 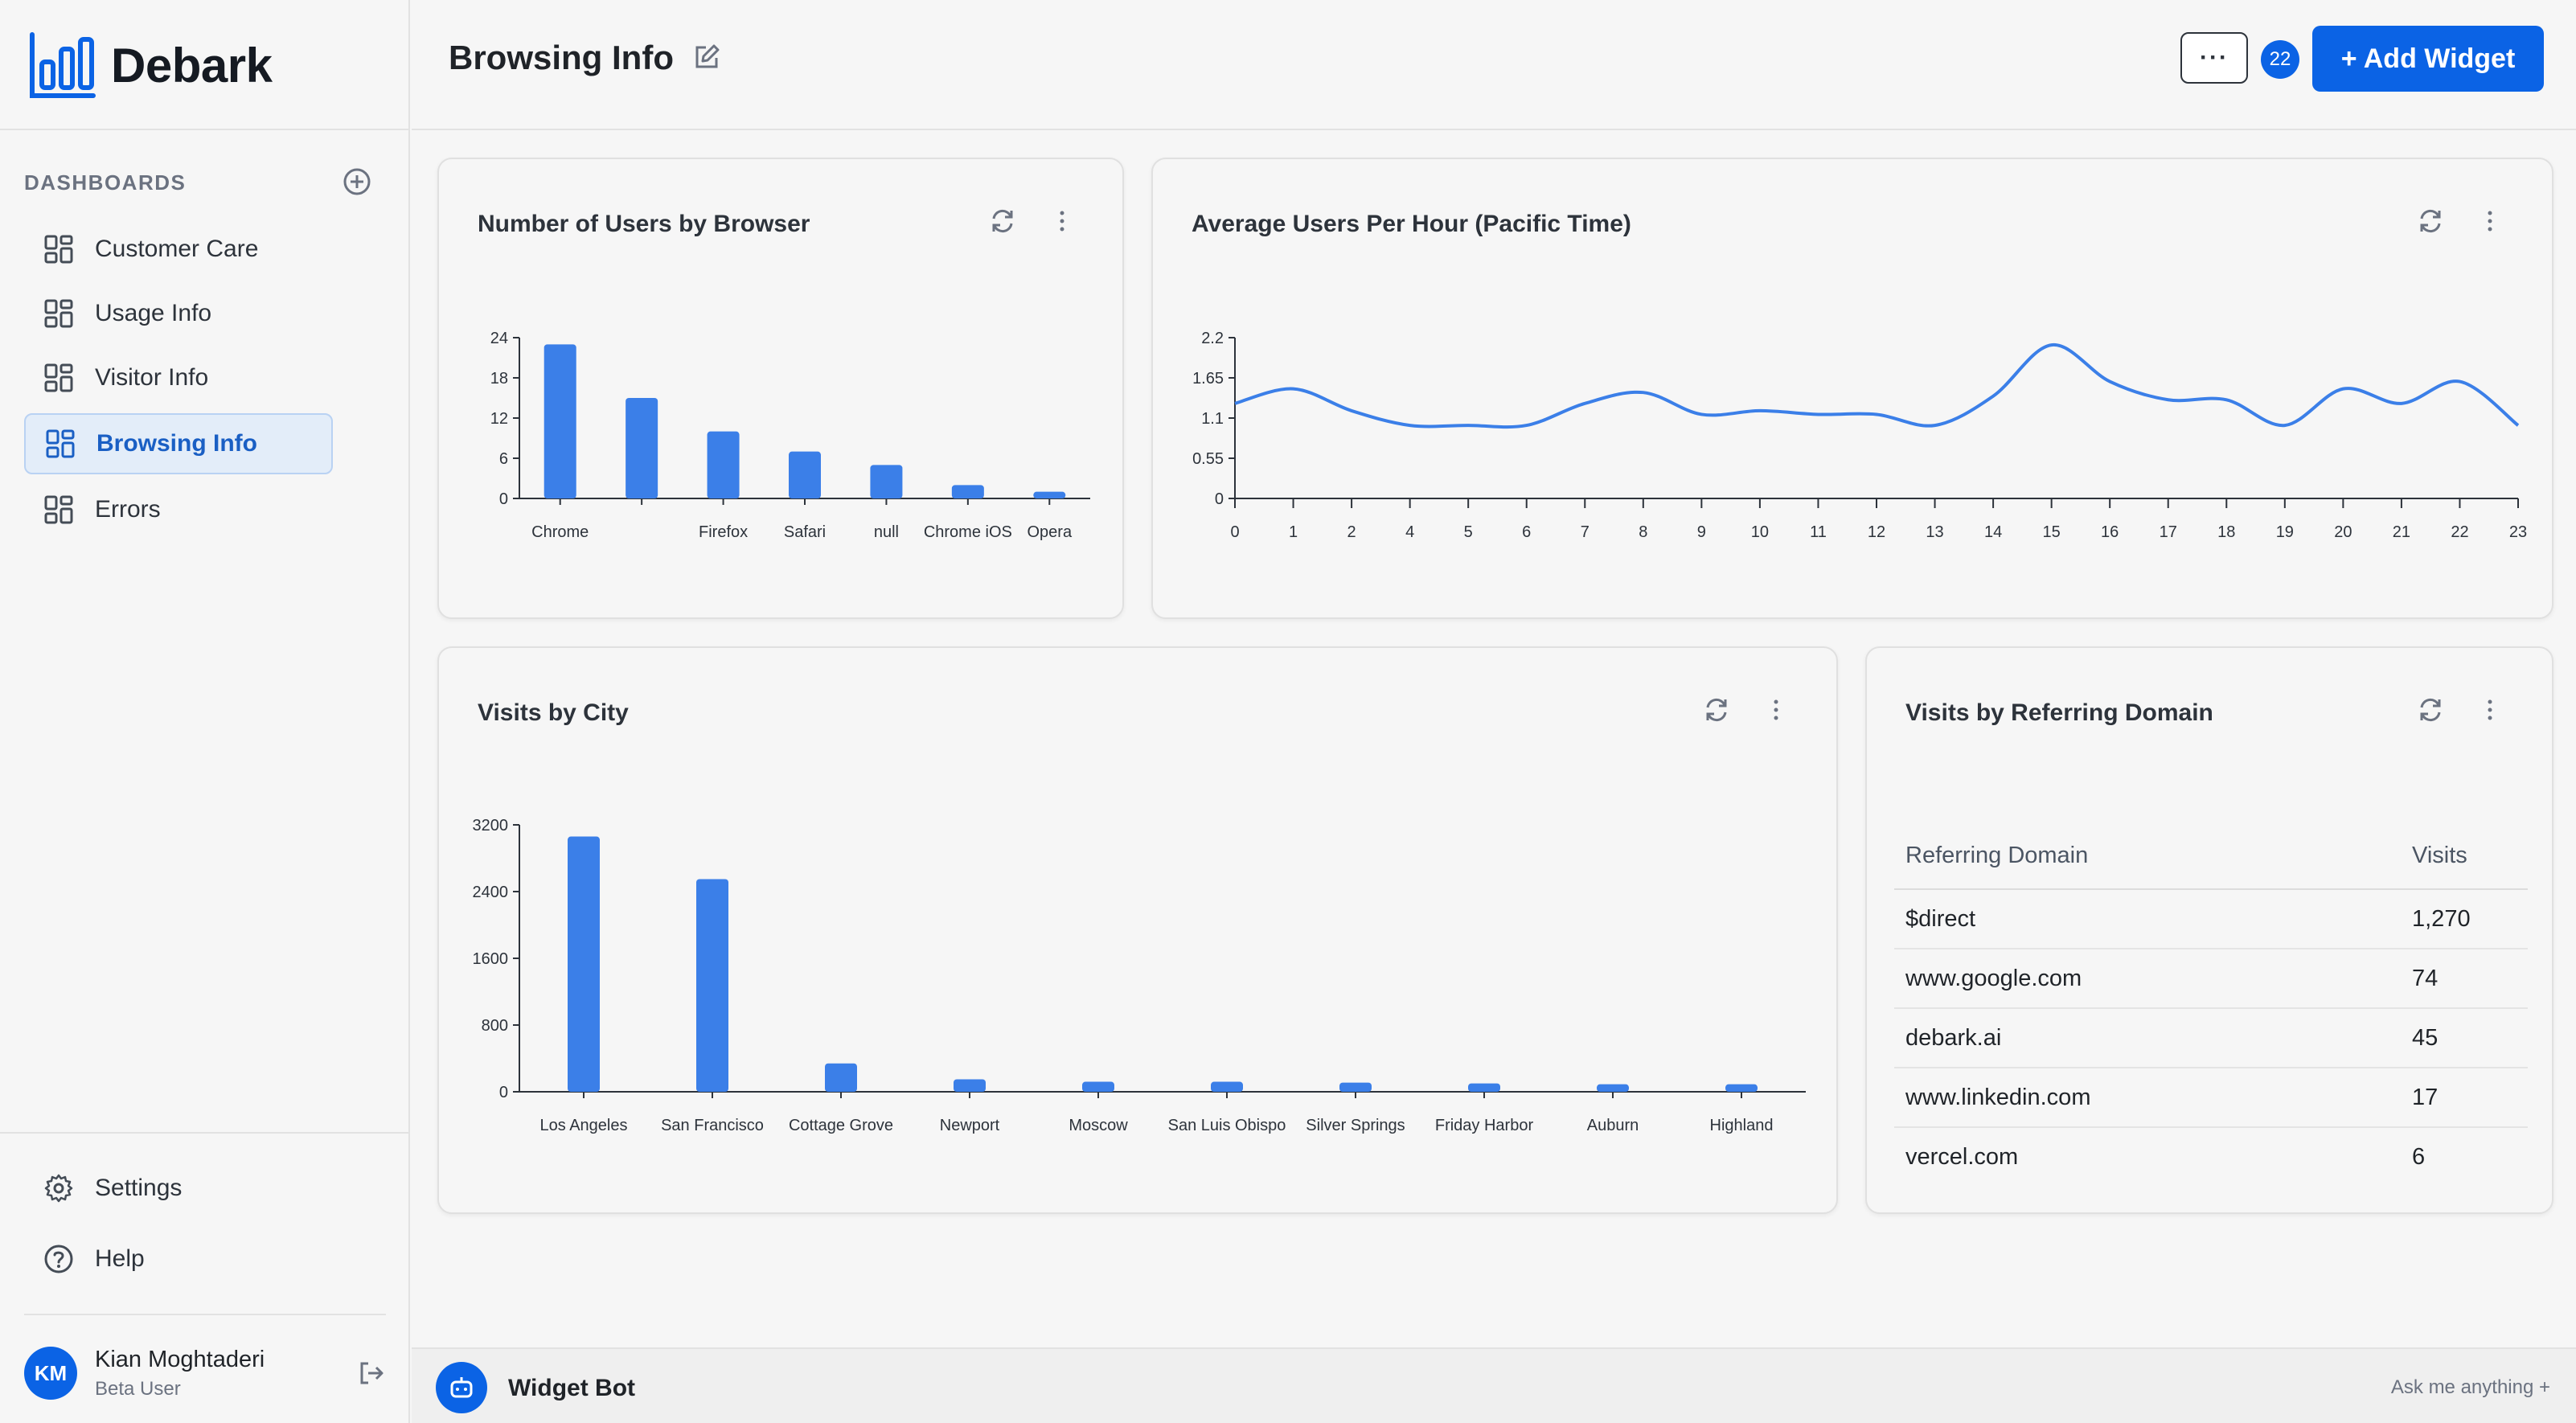 I want to click on x-tick-label: 9, so click(x=1701, y=532).